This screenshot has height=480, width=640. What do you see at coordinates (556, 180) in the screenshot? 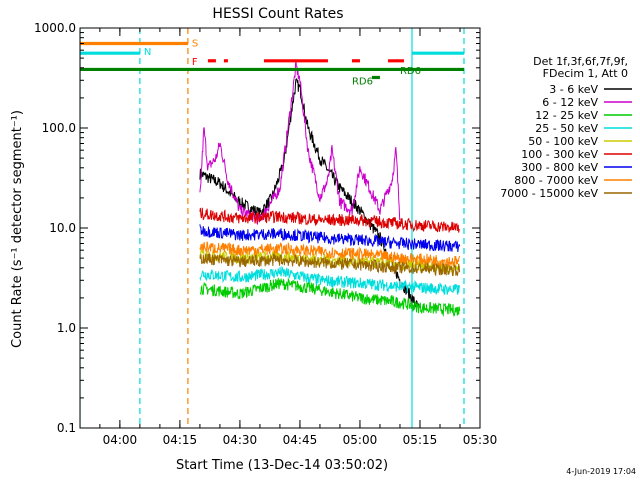
I see `legend-label-7: 800 - 7000 keV` at bounding box center [556, 180].